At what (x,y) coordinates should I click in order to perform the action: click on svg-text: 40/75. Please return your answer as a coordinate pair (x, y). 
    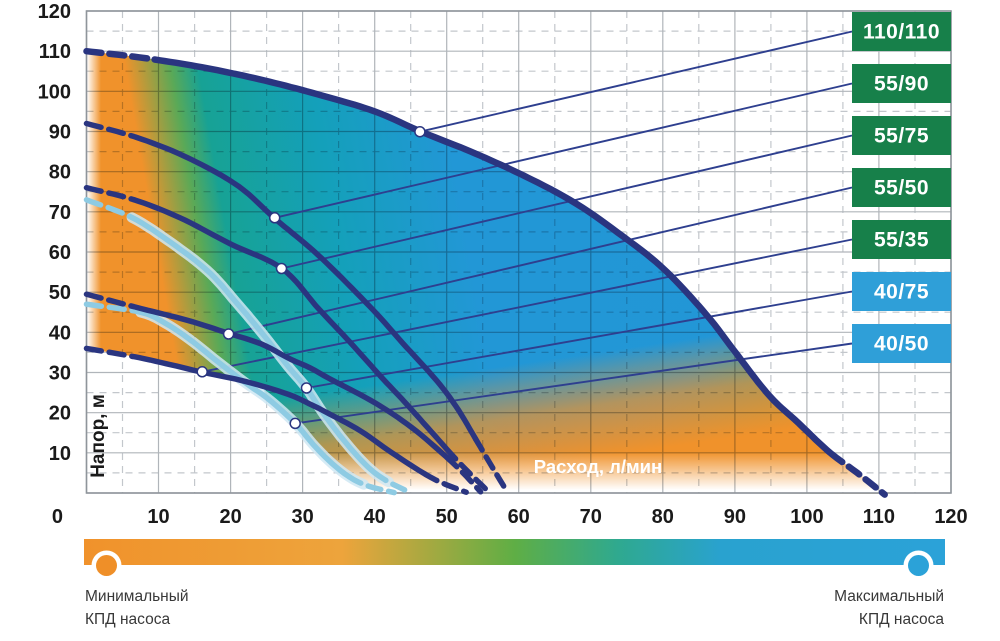
    Looking at the image, I should click on (901, 292).